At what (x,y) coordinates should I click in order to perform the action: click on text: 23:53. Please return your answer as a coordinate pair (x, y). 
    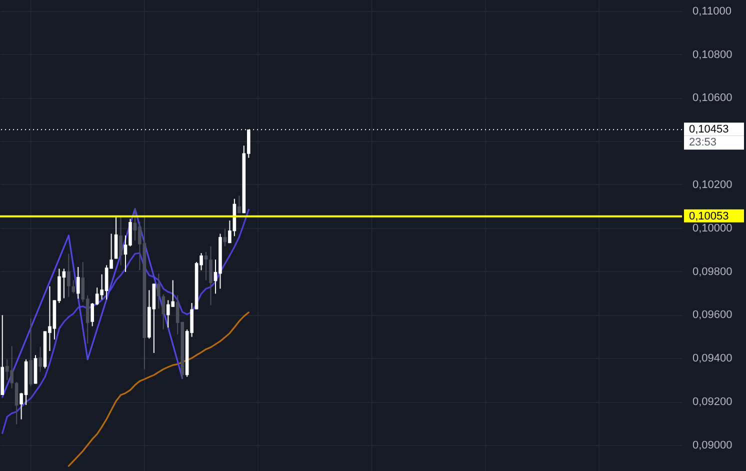
    Looking at the image, I should click on (703, 142).